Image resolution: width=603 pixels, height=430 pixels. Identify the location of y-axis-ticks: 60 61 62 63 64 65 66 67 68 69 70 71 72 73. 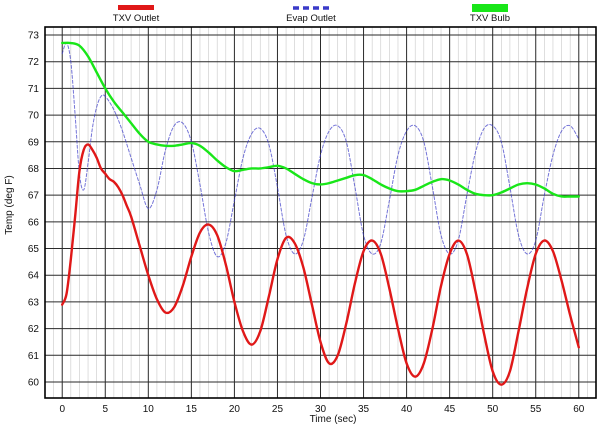
(34, 210).